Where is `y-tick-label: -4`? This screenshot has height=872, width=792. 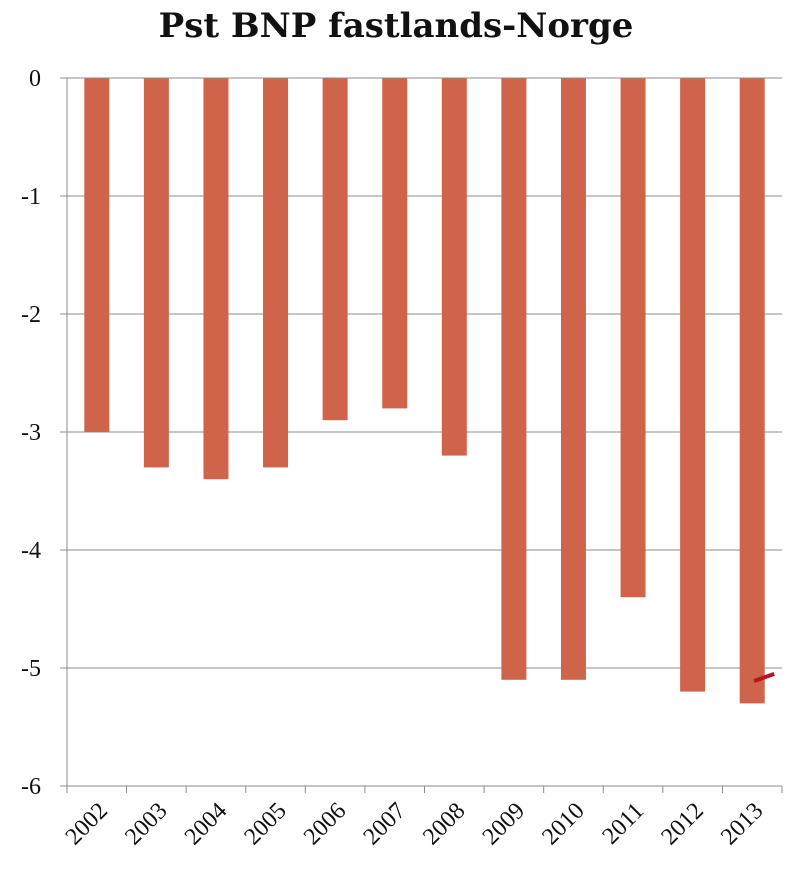 y-tick-label: -4 is located at coordinates (31, 551).